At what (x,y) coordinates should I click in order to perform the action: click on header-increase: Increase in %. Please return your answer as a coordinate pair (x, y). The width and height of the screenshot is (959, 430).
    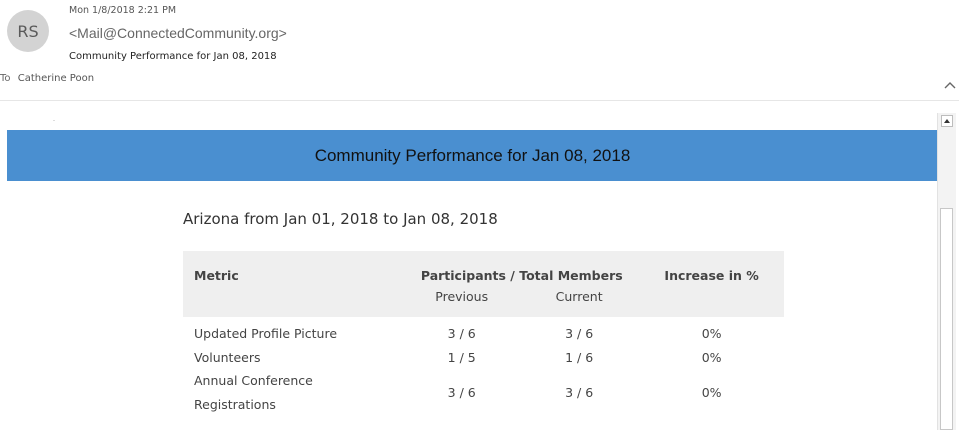
    Looking at the image, I should click on (711, 275).